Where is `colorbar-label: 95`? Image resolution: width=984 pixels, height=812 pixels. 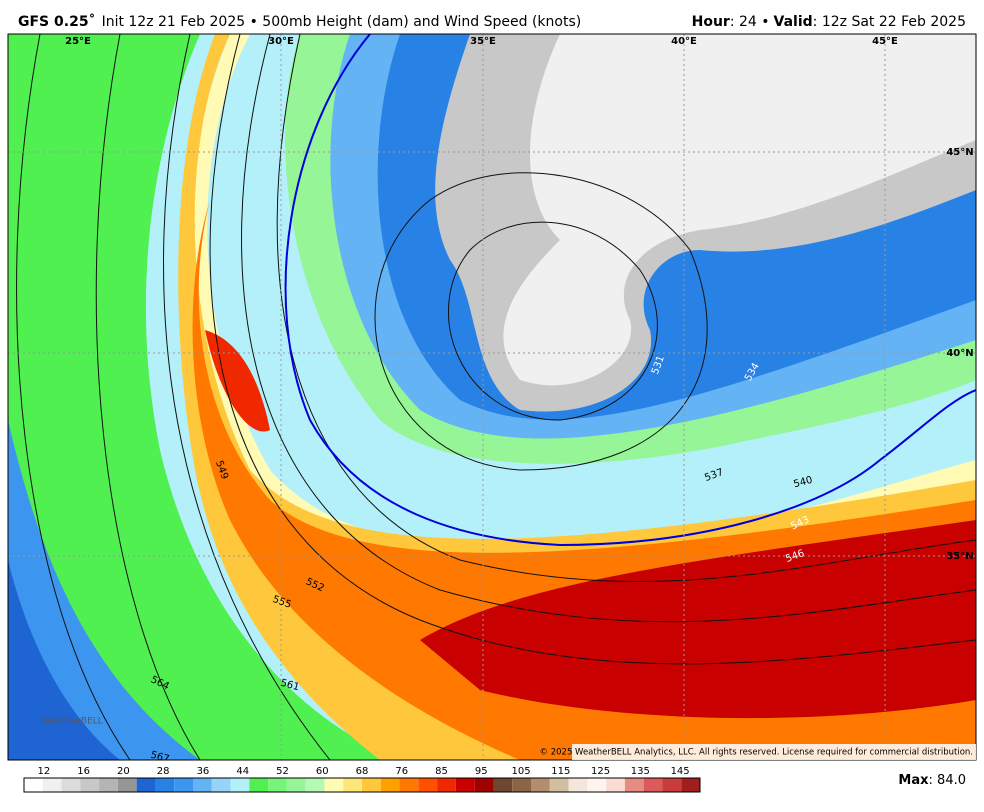 colorbar-label: 95 is located at coordinates (481, 771).